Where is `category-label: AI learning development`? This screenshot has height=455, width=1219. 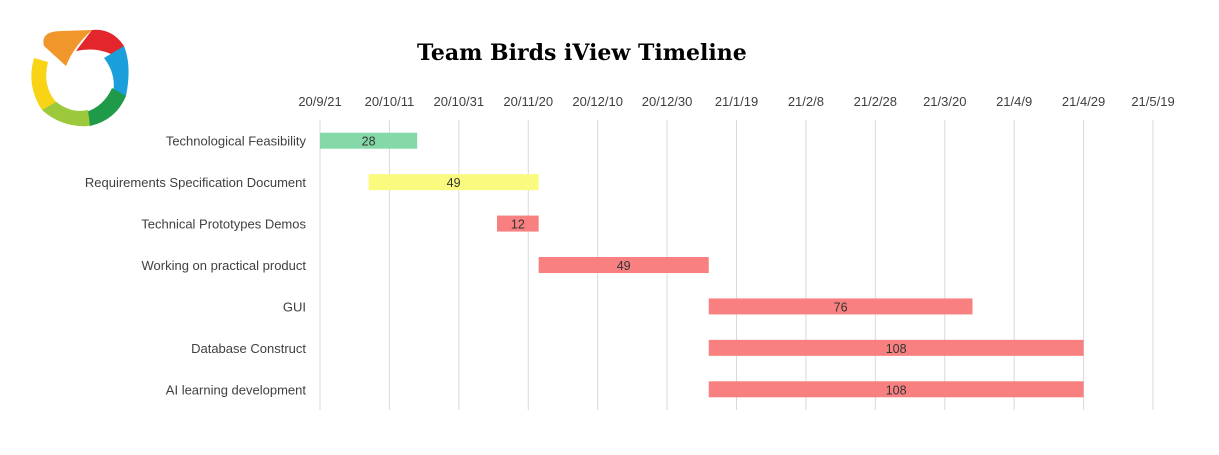
category-label: AI learning development is located at coordinates (236, 389).